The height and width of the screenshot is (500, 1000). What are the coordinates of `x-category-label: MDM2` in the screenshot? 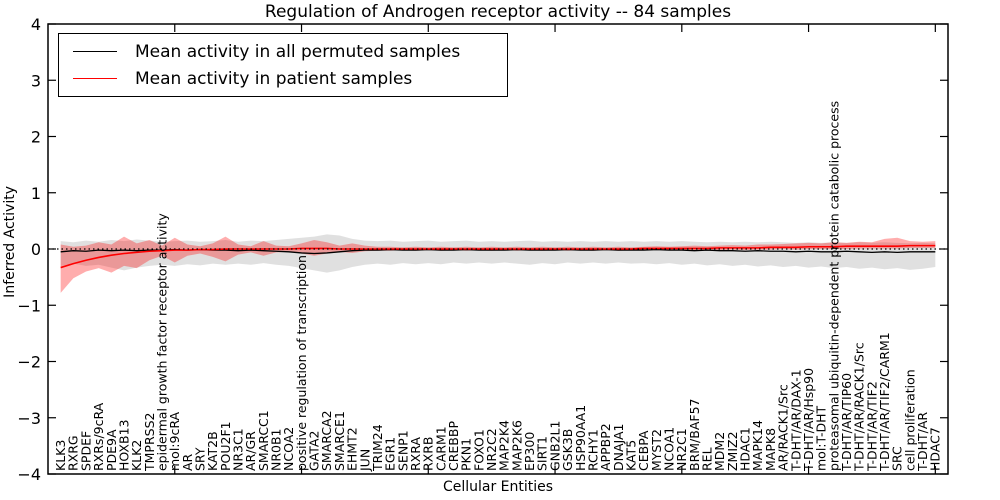 It's located at (719, 451).